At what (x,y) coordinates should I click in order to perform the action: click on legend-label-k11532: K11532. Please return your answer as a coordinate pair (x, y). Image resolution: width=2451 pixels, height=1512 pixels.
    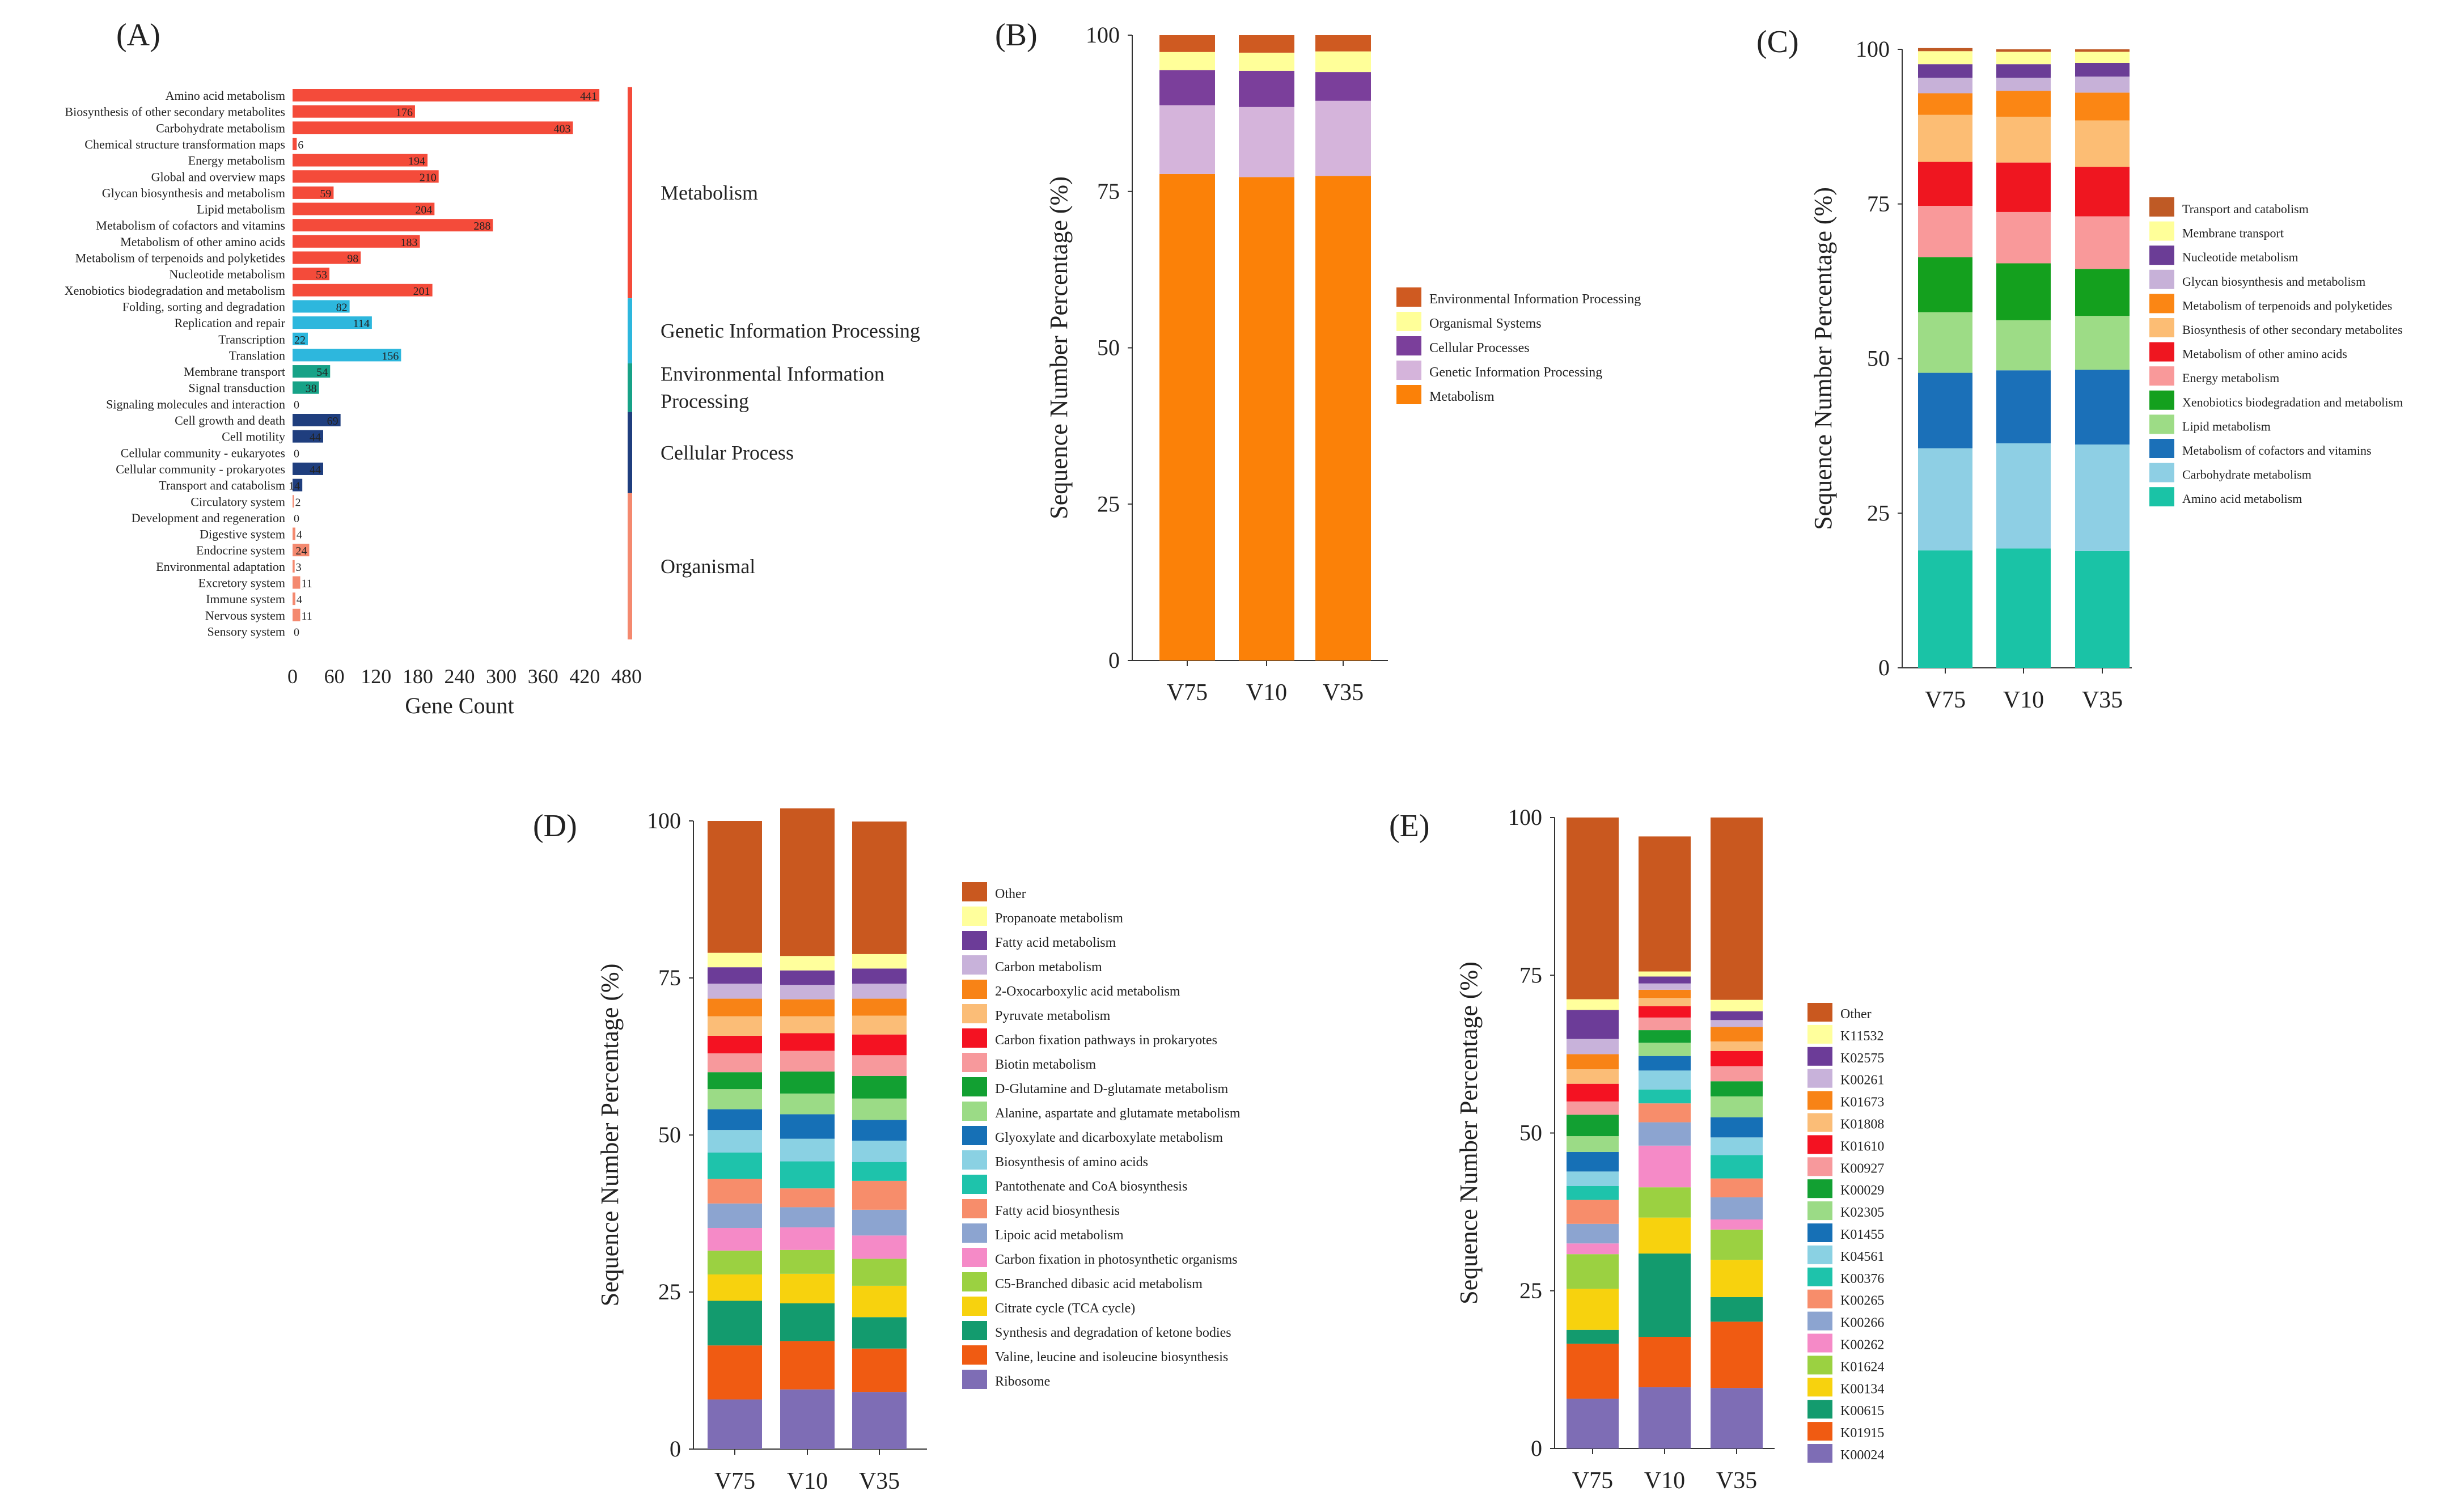
    Looking at the image, I should click on (1861, 1036).